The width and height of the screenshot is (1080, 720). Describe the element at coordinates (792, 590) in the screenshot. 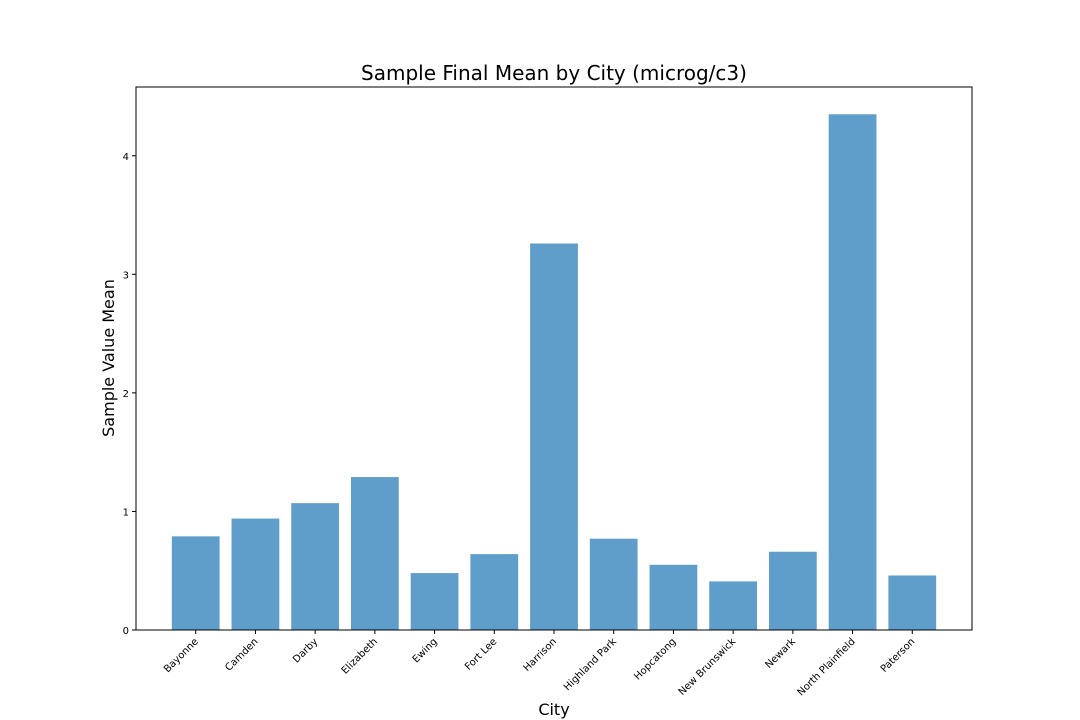

I see `bar-newark` at that location.